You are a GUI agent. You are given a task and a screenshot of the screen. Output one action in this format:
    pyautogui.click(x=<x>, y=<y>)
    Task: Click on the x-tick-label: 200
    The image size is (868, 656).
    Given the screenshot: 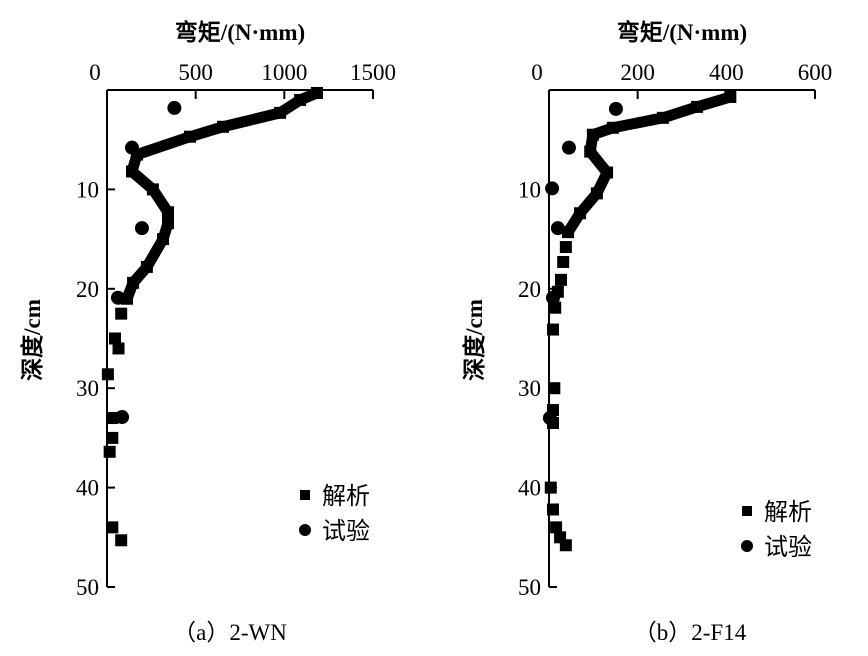 What is the action you would take?
    pyautogui.click(x=637, y=72)
    